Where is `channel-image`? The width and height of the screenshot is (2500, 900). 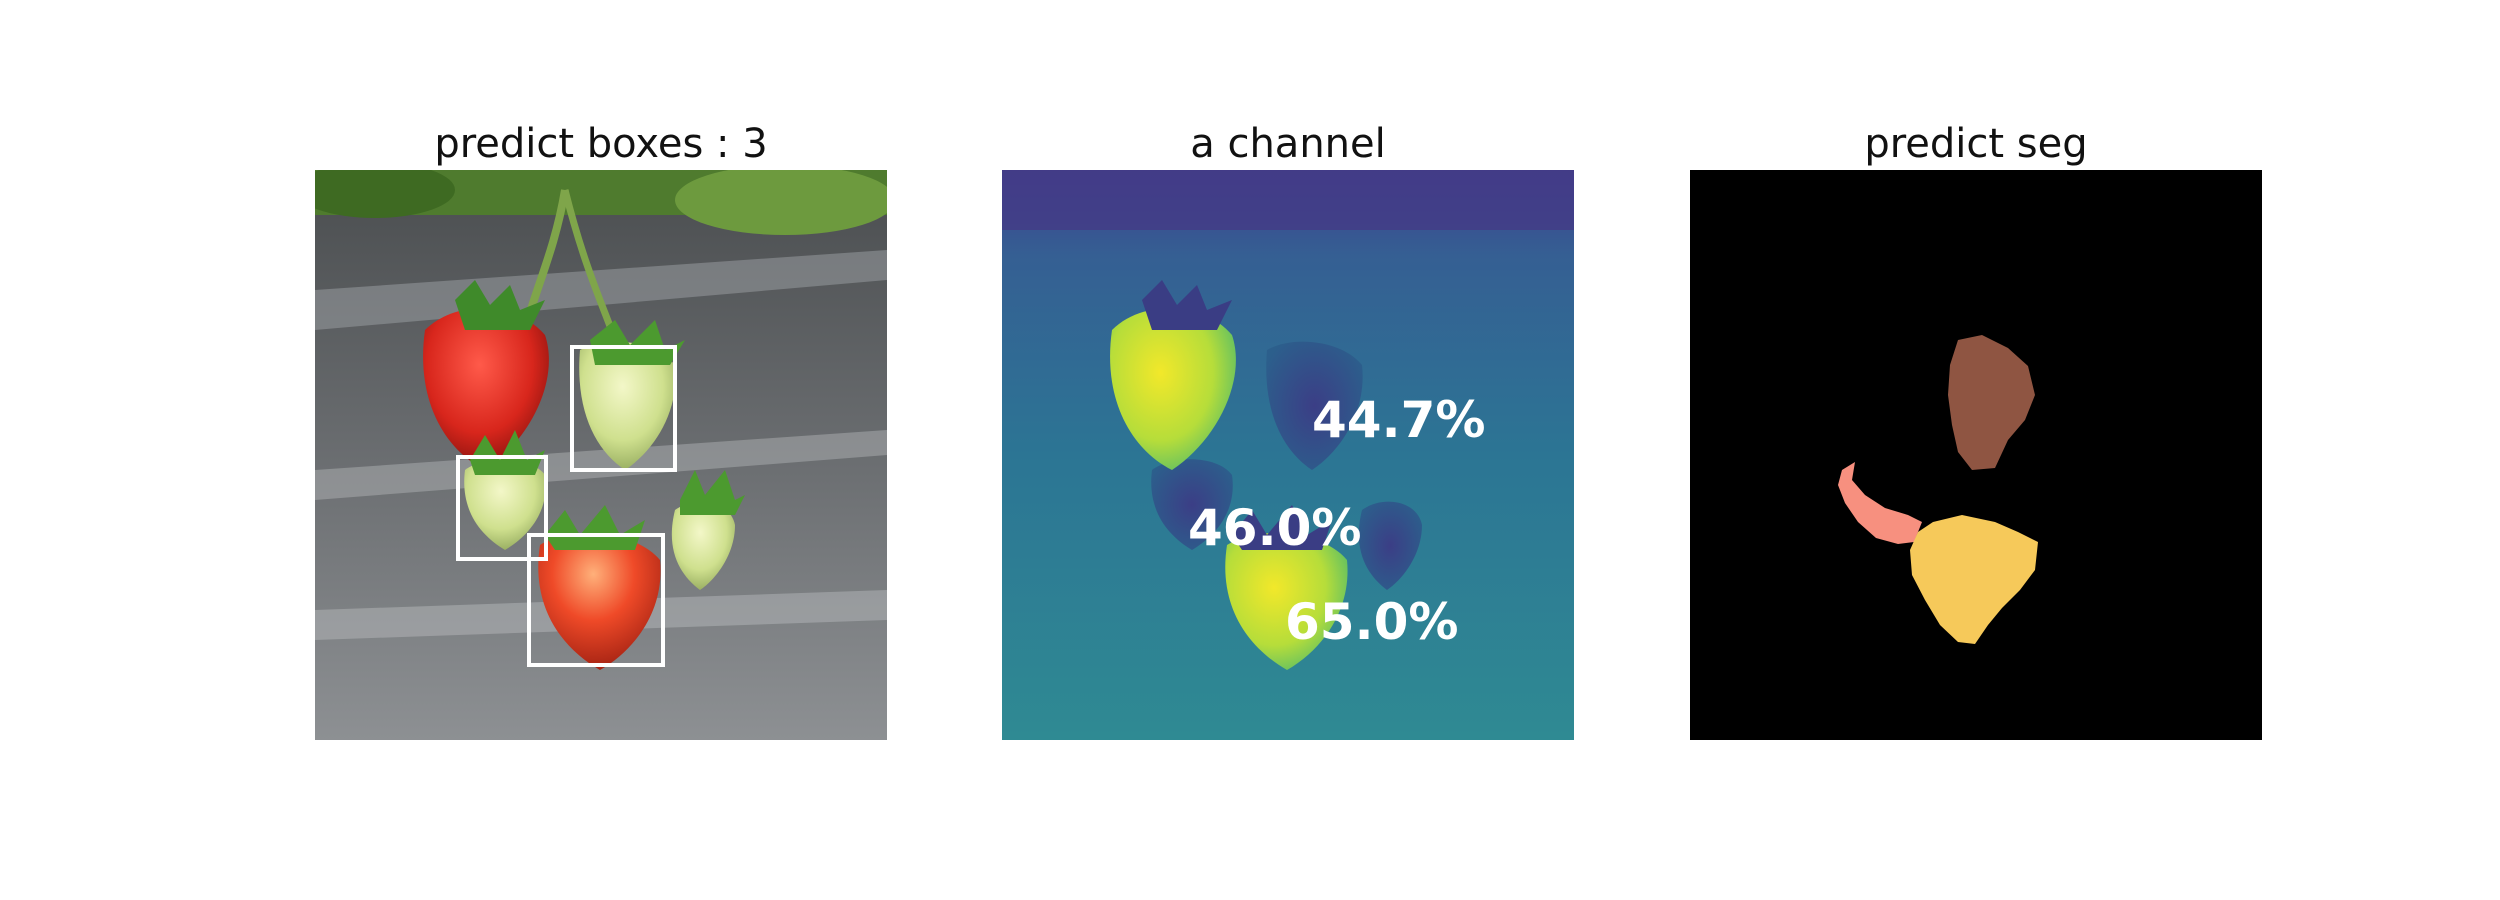
channel-image is located at coordinates (1288, 455).